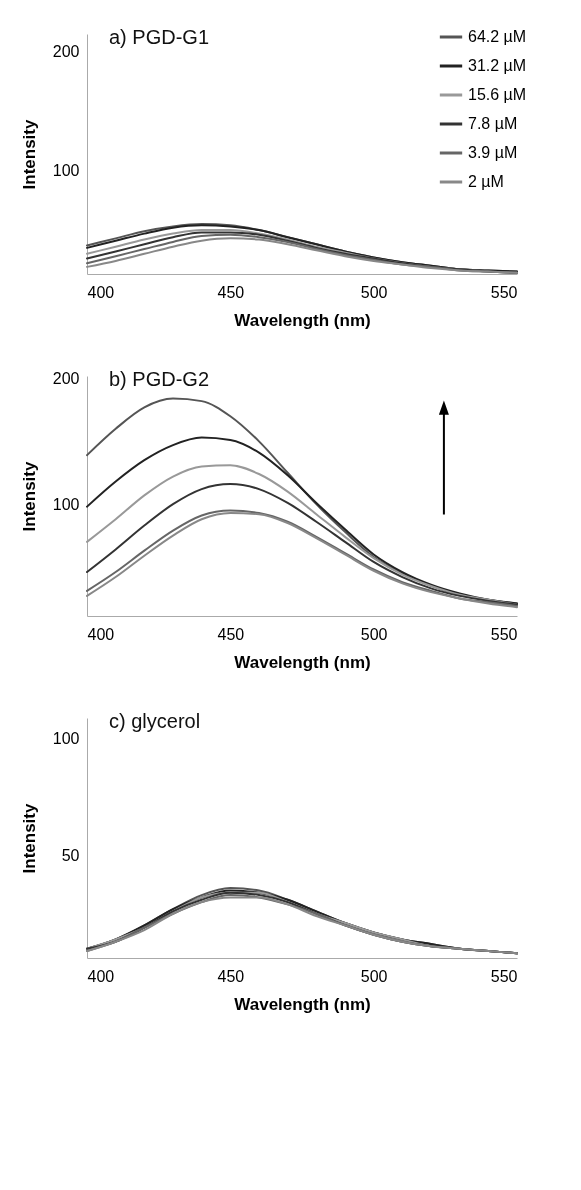 This screenshot has width=581, height=1190. I want to click on y-tick-label: 50, so click(70, 855).